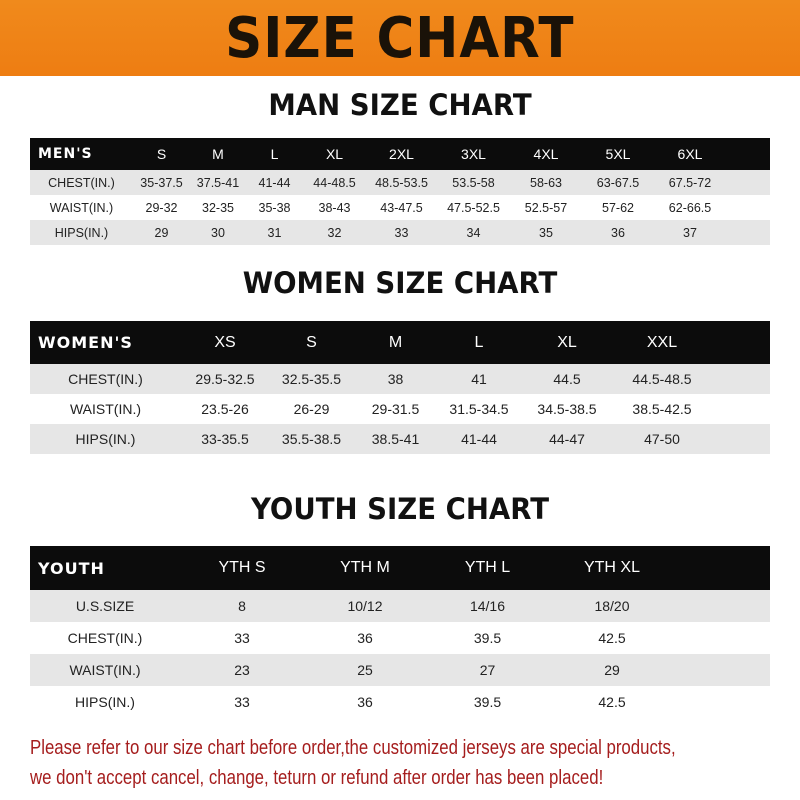  Describe the element at coordinates (225, 409) in the screenshot. I see `table-cell: 23.5-26` at that location.